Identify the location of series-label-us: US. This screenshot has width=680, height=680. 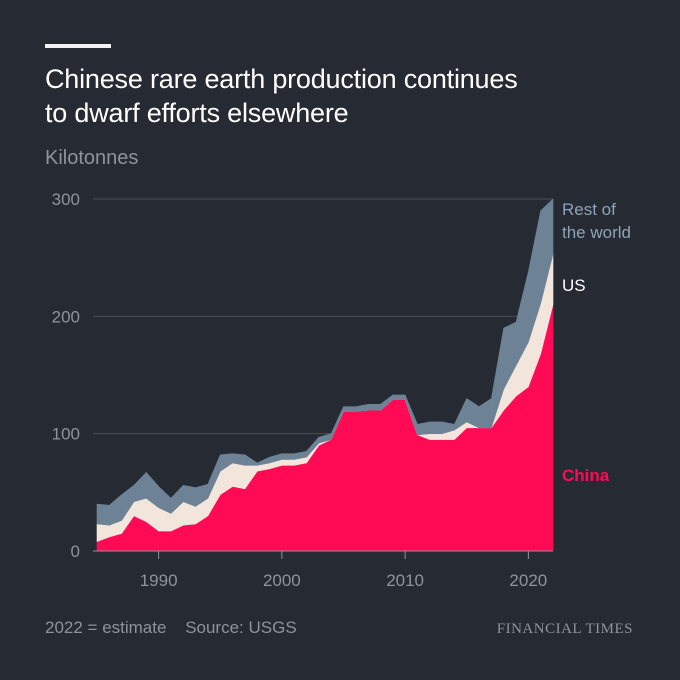
(574, 285).